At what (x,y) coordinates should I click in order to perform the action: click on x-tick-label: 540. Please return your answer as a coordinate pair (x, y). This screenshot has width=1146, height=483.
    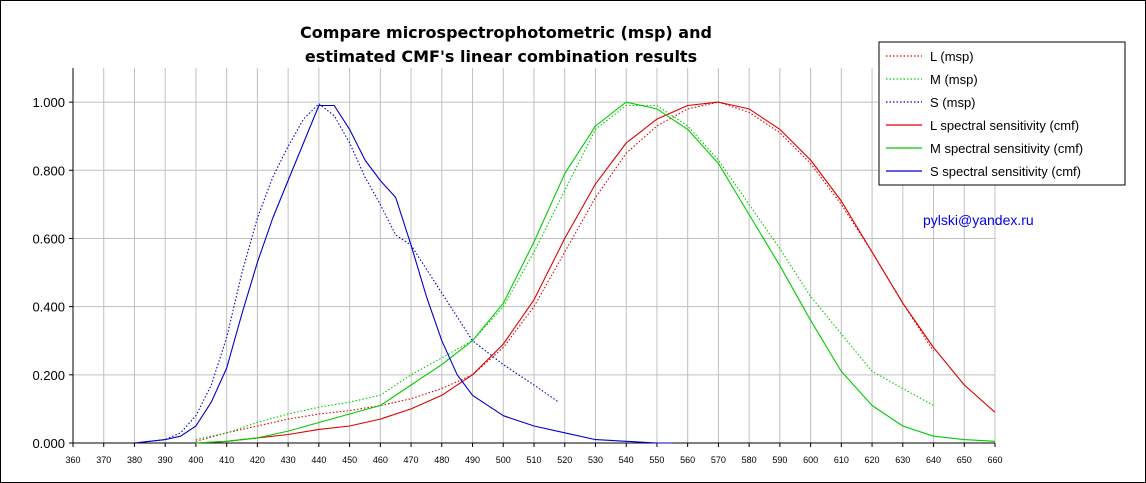
    Looking at the image, I should click on (626, 460).